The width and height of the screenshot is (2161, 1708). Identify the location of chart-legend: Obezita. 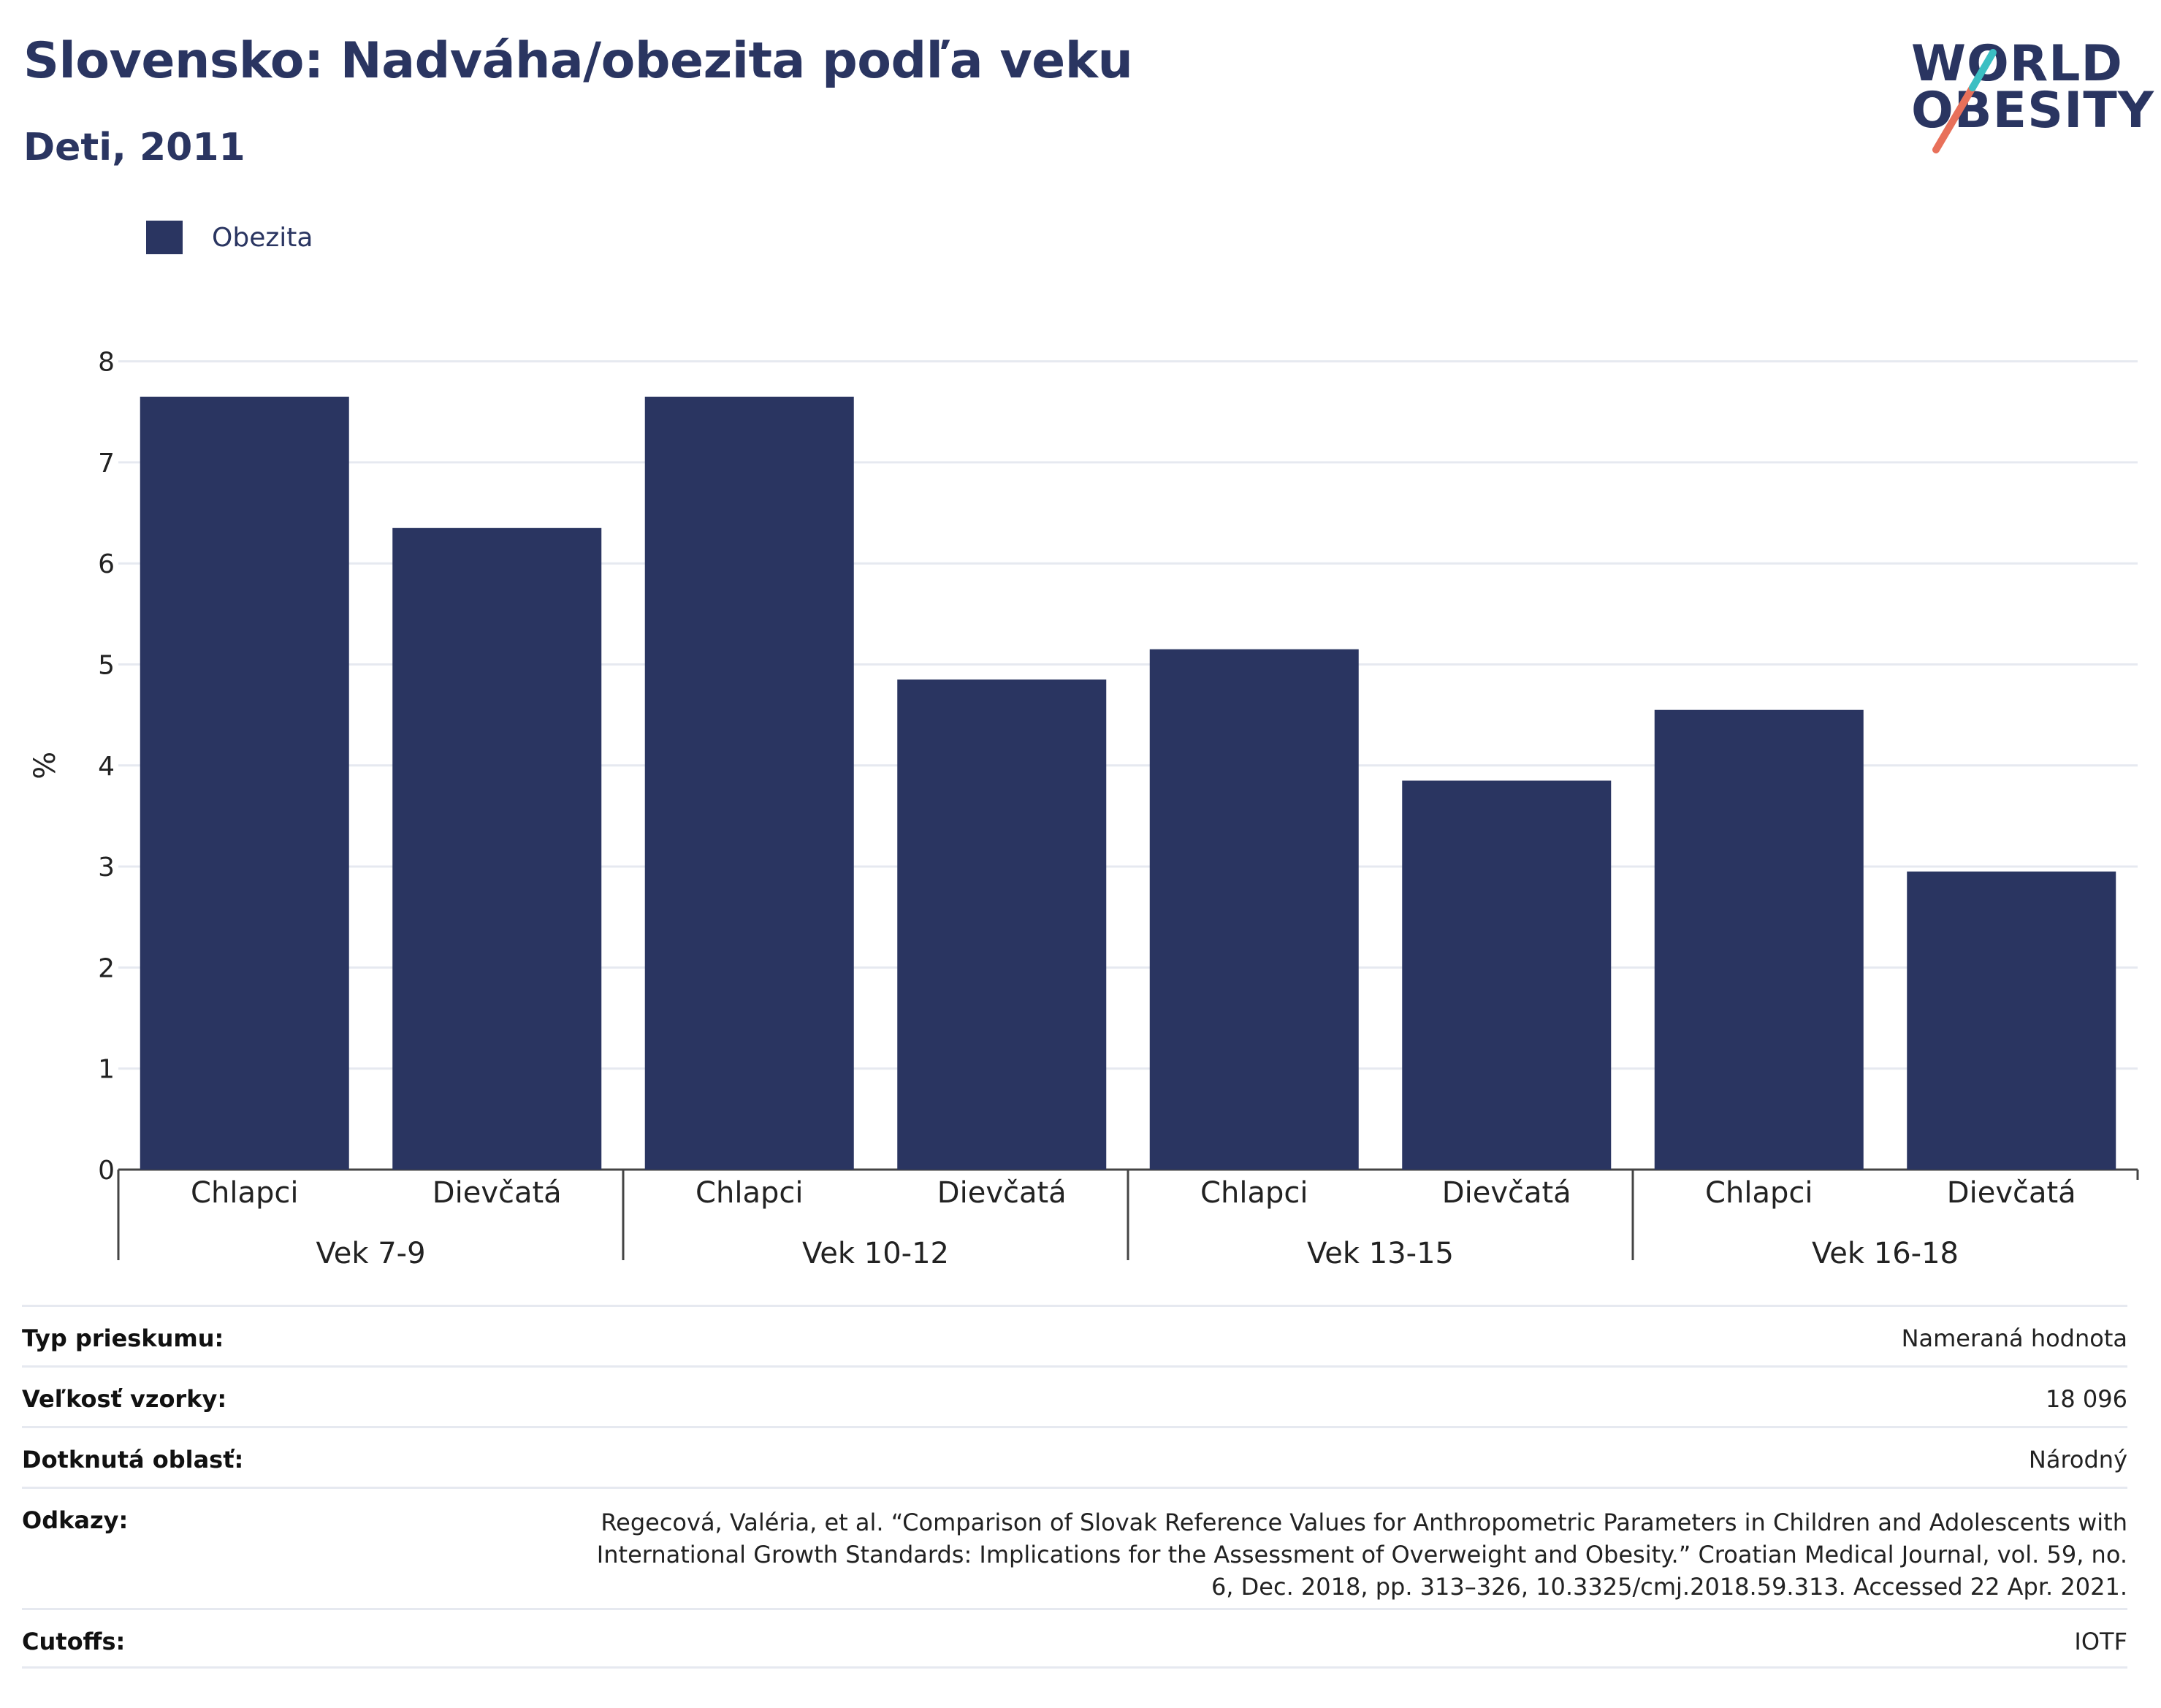
(229, 238).